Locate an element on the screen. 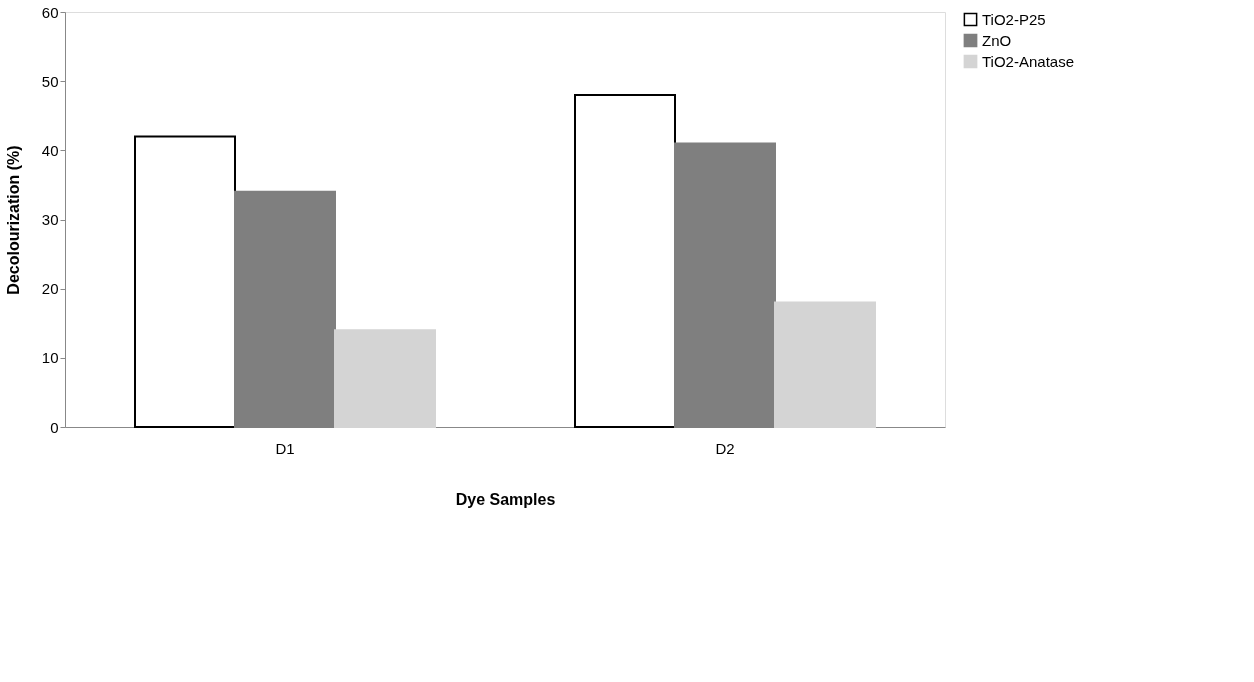 This screenshot has height=682, width=1254. y-tick-label: 40 is located at coordinates (50, 150).